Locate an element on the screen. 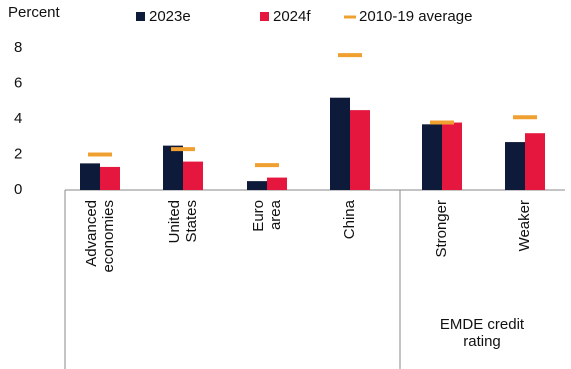  x-tick-label: UnitedStates is located at coordinates (183, 221).